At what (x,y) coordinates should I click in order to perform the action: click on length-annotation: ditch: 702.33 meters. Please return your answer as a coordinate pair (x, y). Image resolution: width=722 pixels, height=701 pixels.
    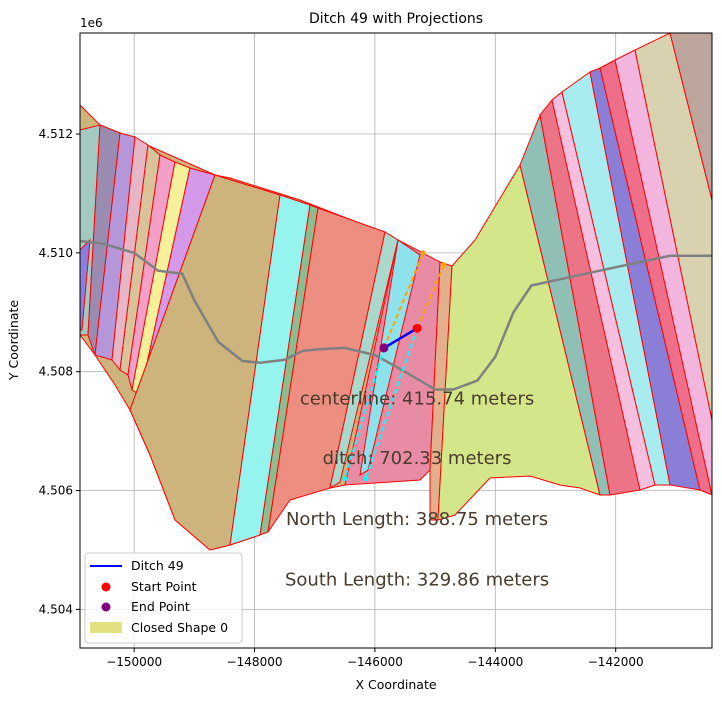
    Looking at the image, I should click on (417, 458).